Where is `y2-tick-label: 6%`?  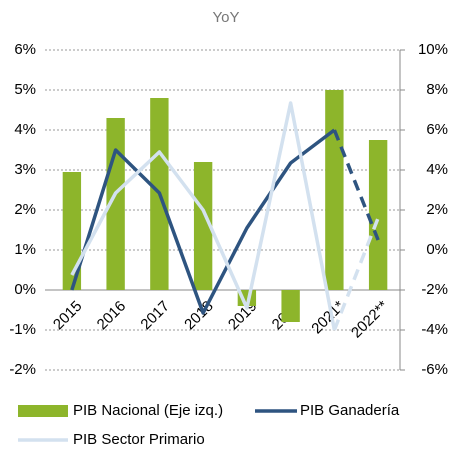
y2-tick-label: 6% is located at coordinates (437, 129).